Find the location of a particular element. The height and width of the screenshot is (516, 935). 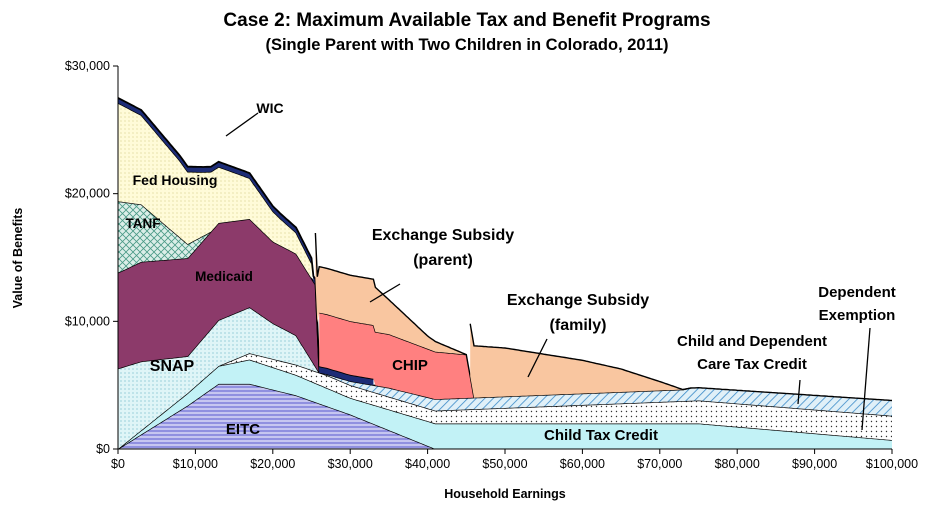

area-snap is located at coordinates (219, 378).